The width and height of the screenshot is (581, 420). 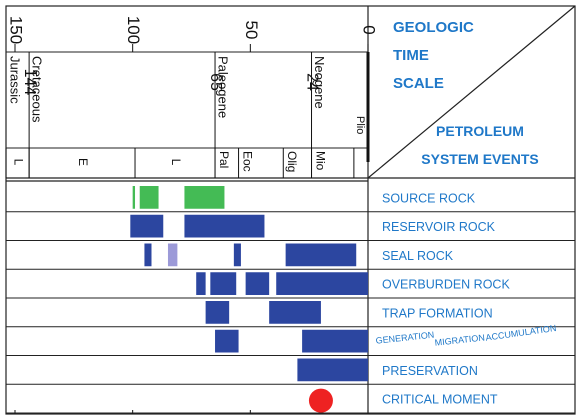 I want to click on title-diagonal, so click(x=471, y=92).